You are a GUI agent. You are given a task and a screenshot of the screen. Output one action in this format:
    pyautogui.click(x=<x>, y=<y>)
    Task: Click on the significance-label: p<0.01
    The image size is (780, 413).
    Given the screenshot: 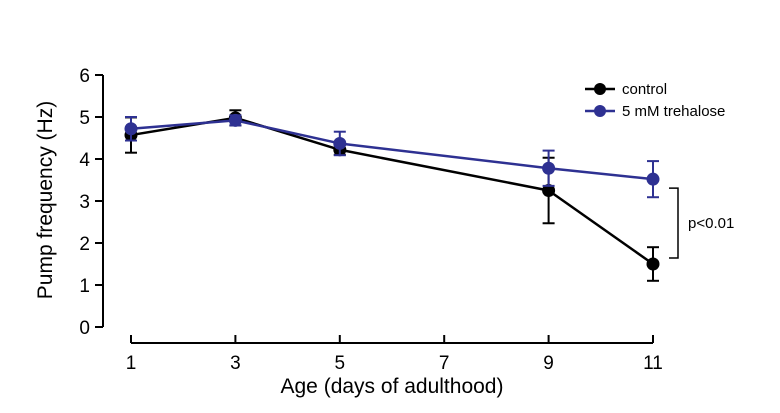 What is the action you would take?
    pyautogui.click(x=711, y=223)
    